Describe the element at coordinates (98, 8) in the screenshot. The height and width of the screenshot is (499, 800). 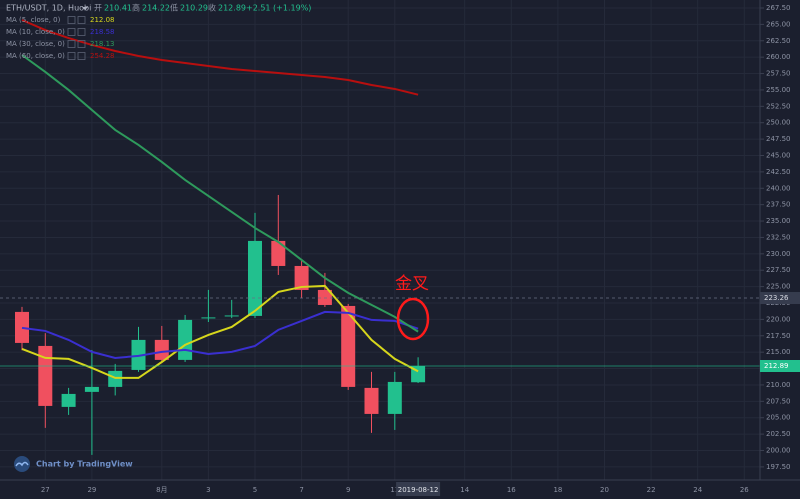
I see `ohlc-label: 开` at that location.